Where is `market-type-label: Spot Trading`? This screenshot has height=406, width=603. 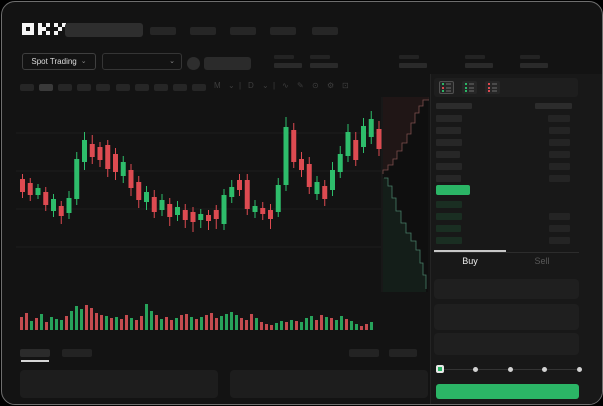 market-type-label: Spot Trading is located at coordinates (54, 61).